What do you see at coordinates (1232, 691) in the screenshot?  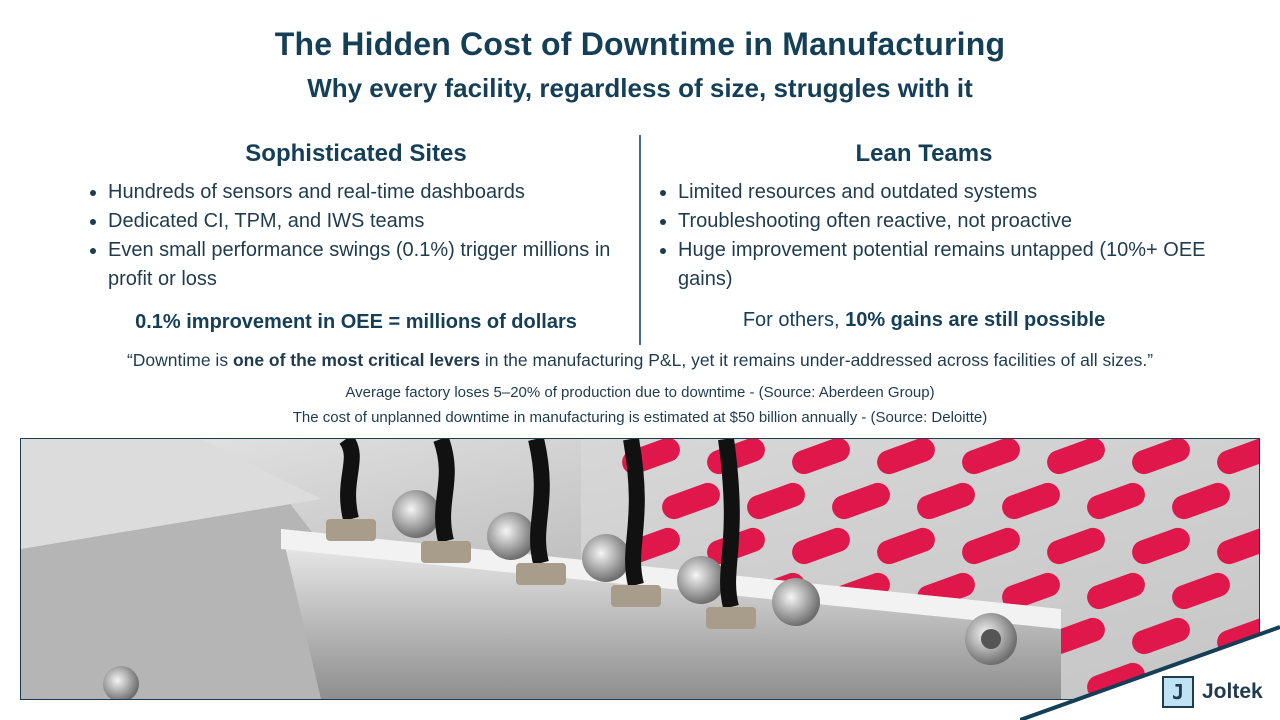 I see `joltek-logo-text: Joltek` at bounding box center [1232, 691].